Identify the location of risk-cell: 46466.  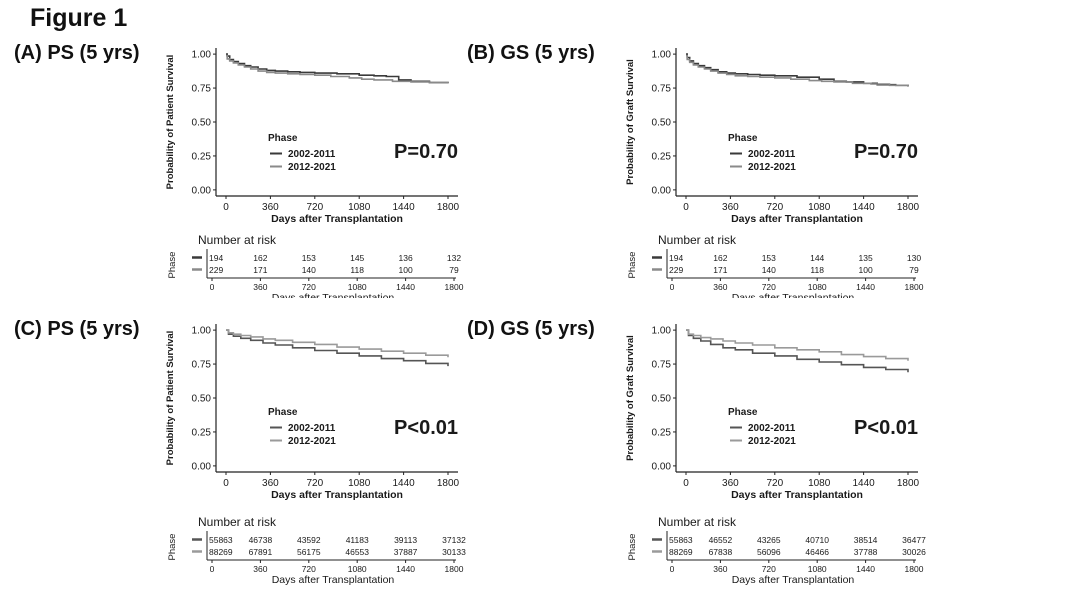
(817, 552).